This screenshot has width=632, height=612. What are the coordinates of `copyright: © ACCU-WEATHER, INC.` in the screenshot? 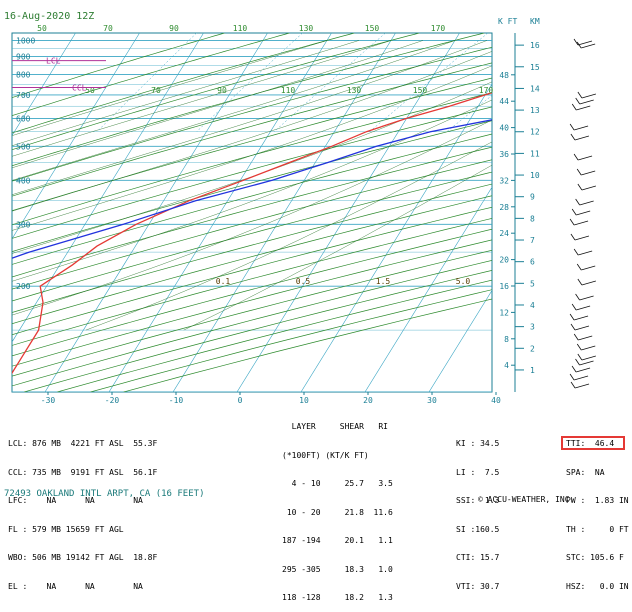 It's located at (526, 499).